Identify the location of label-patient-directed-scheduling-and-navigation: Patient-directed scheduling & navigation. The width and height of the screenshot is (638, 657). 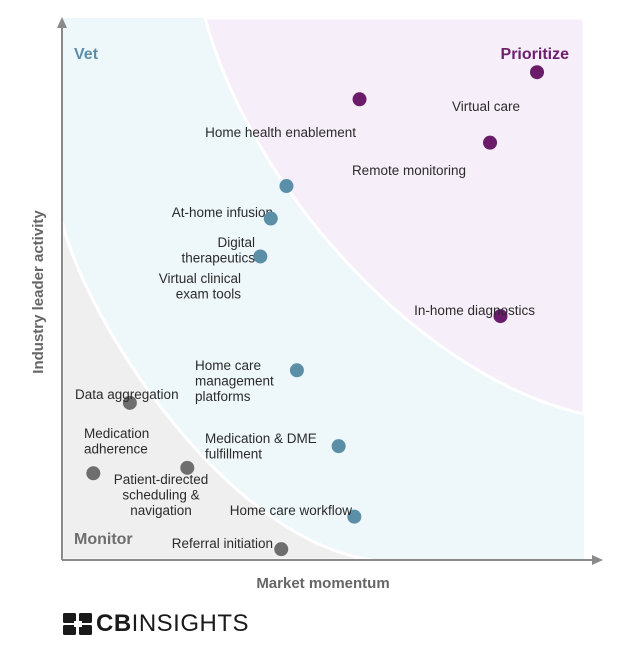
(161, 495).